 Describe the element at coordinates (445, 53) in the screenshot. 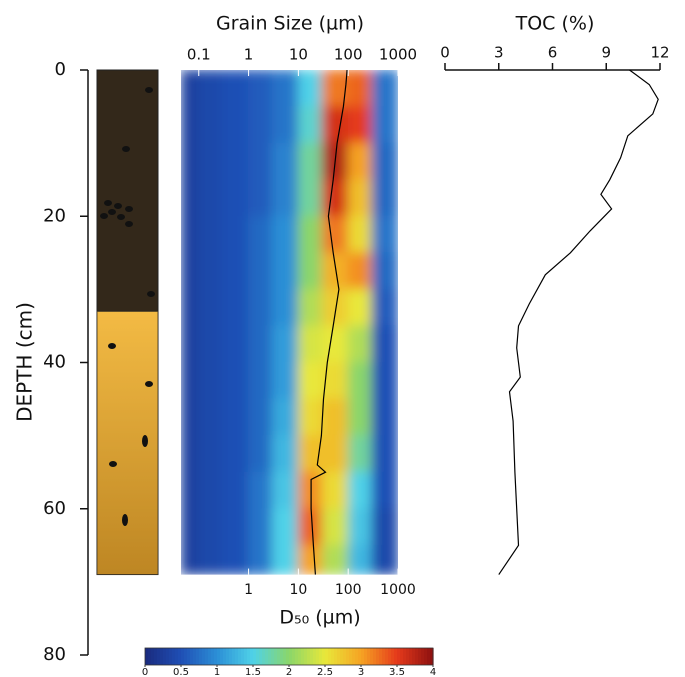

I see `toc-tick-label: 0` at that location.